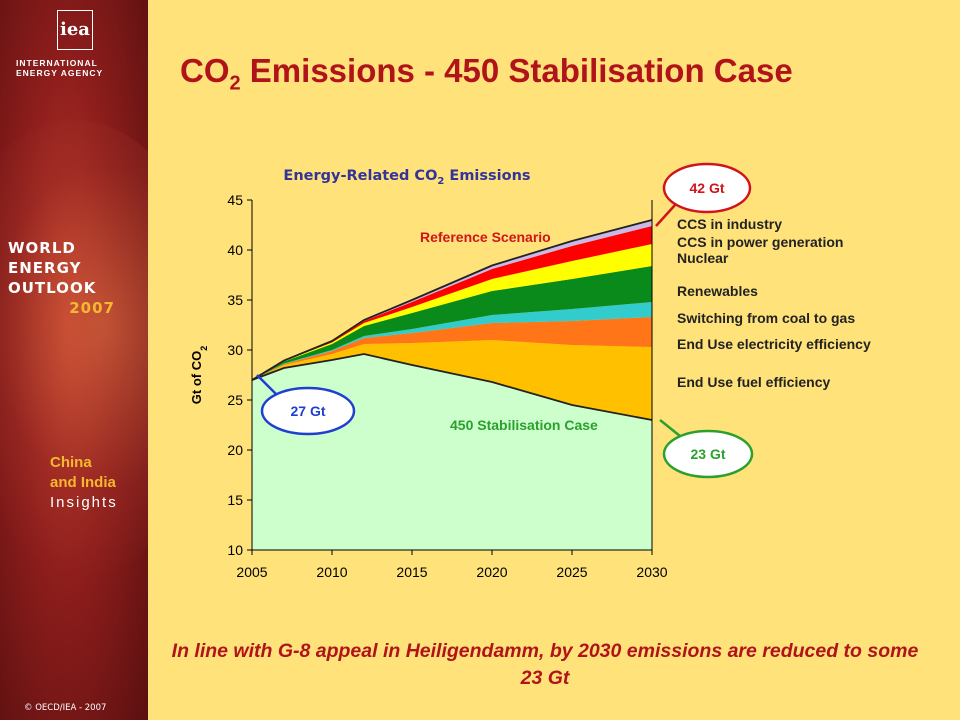 The height and width of the screenshot is (720, 960). Describe the element at coordinates (670, 428) in the screenshot. I see `arrow-23gt` at that location.